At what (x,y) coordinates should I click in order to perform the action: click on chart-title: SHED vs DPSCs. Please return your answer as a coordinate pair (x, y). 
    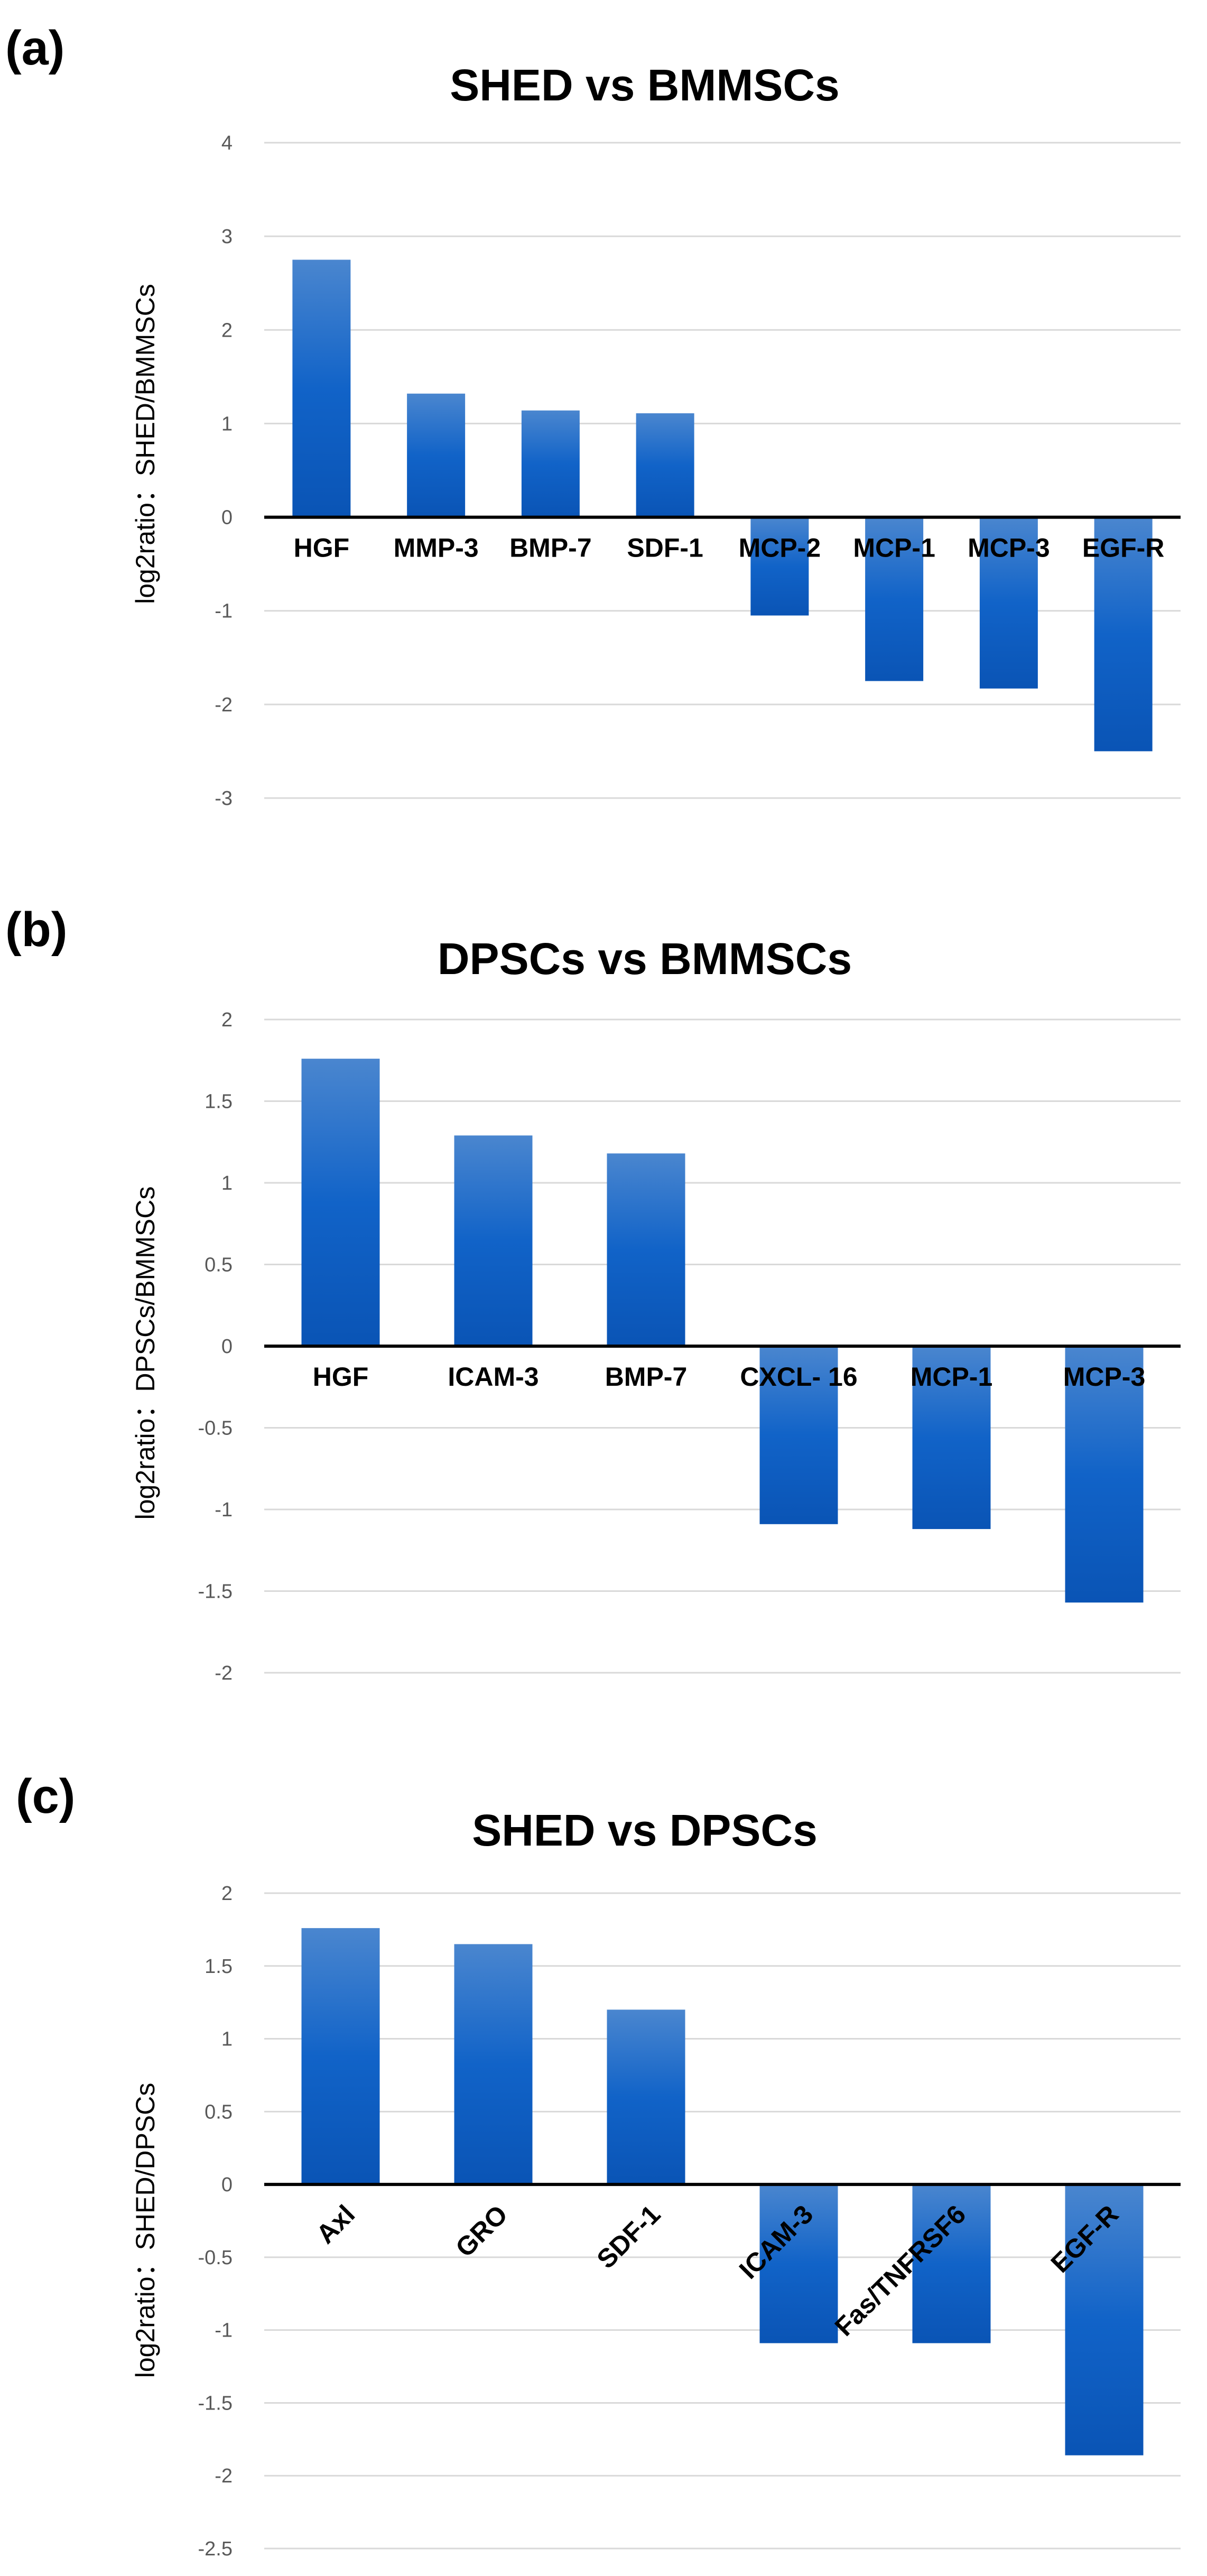
    Looking at the image, I should click on (645, 1830).